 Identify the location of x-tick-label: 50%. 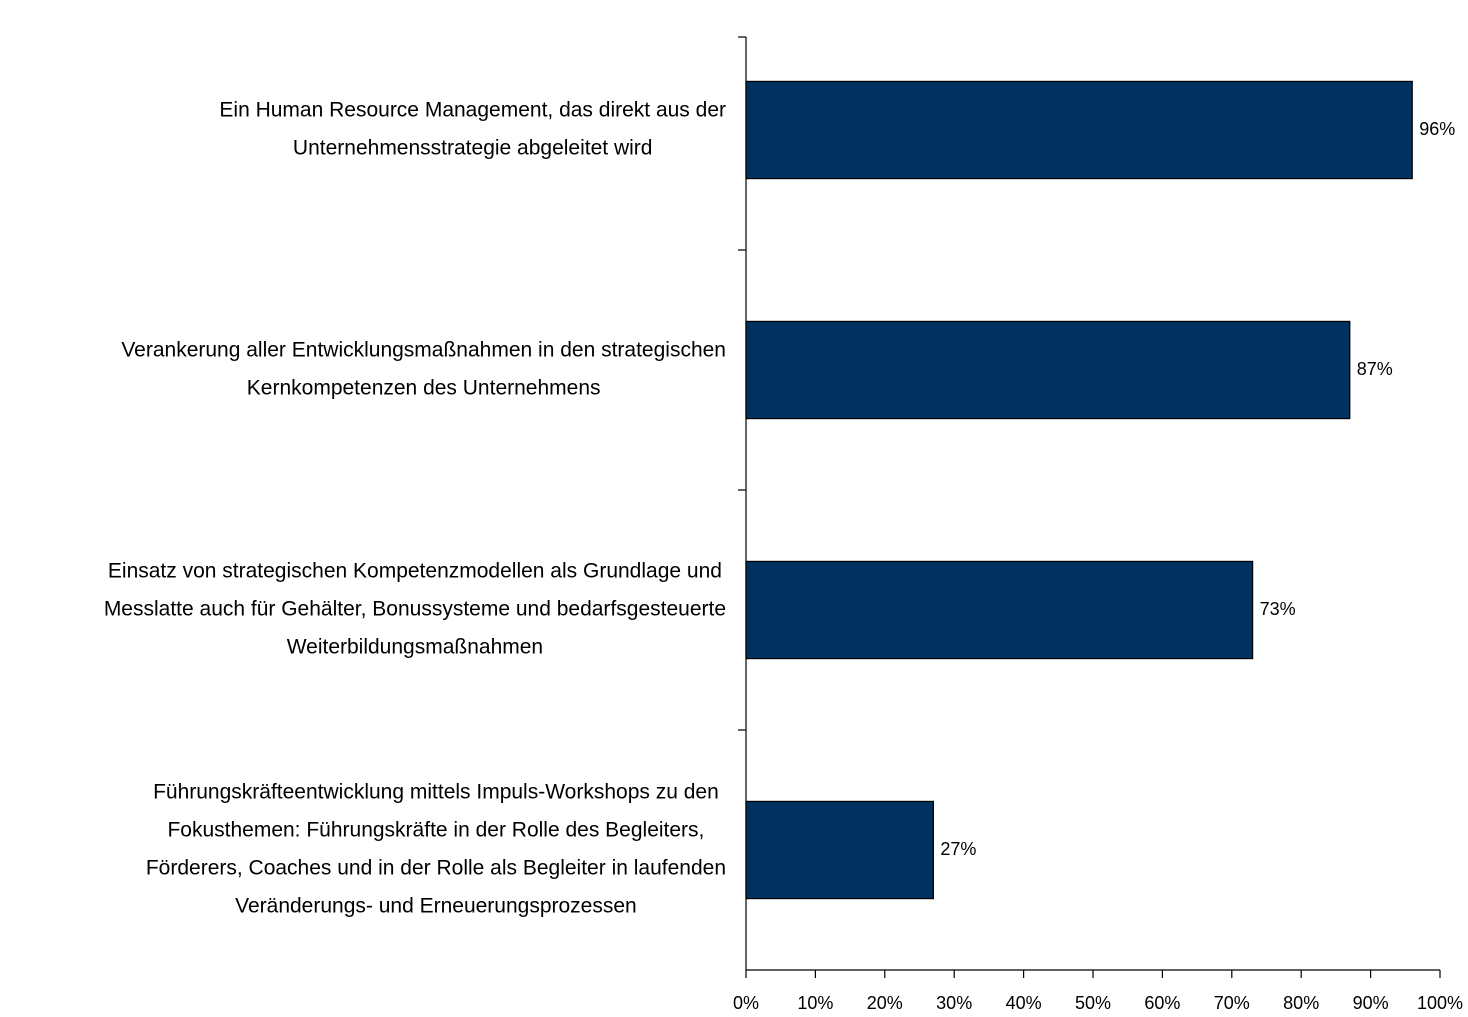
(1093, 1003).